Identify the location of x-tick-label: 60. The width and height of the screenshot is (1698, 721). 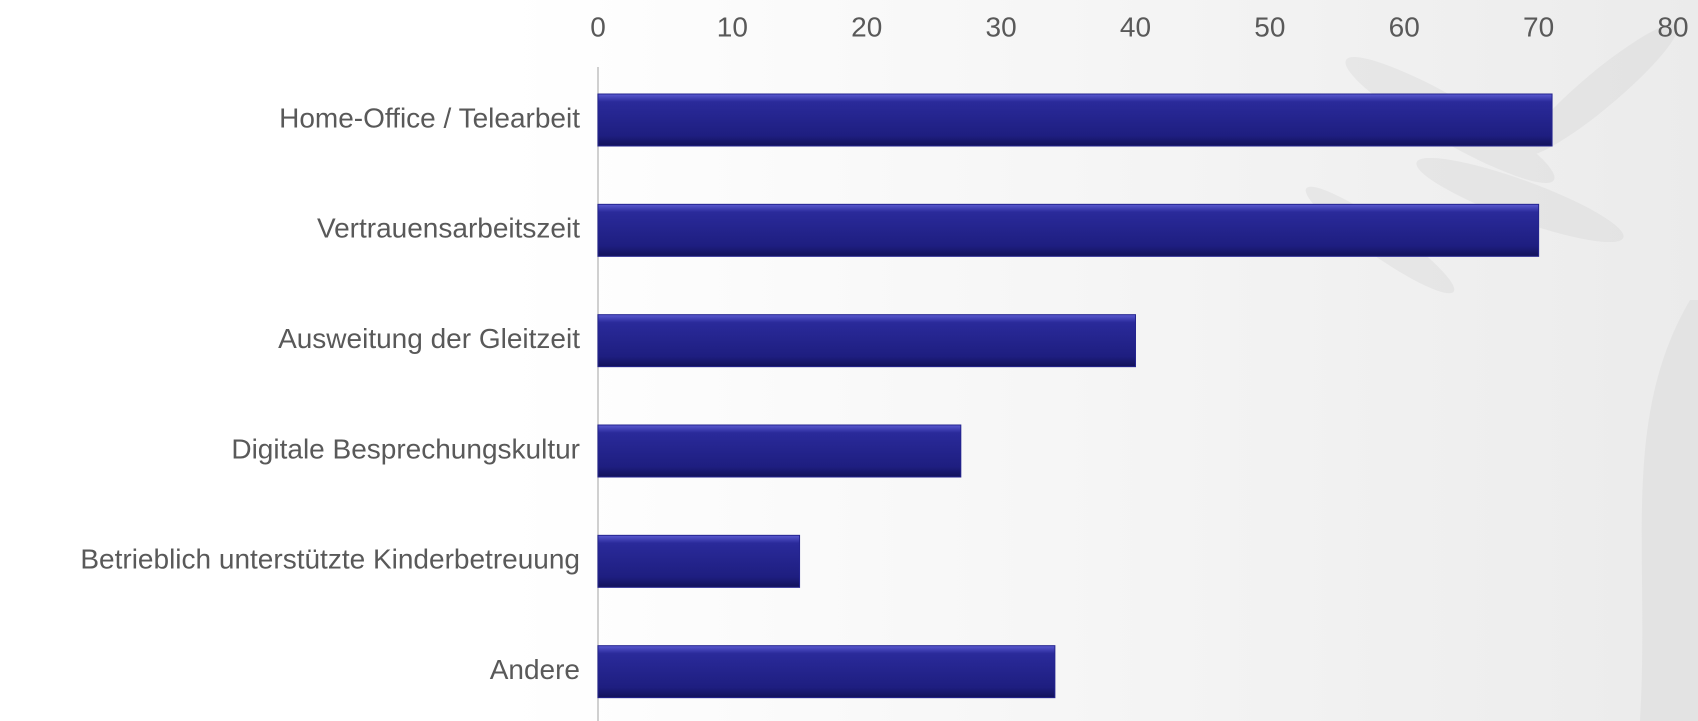
(1404, 26).